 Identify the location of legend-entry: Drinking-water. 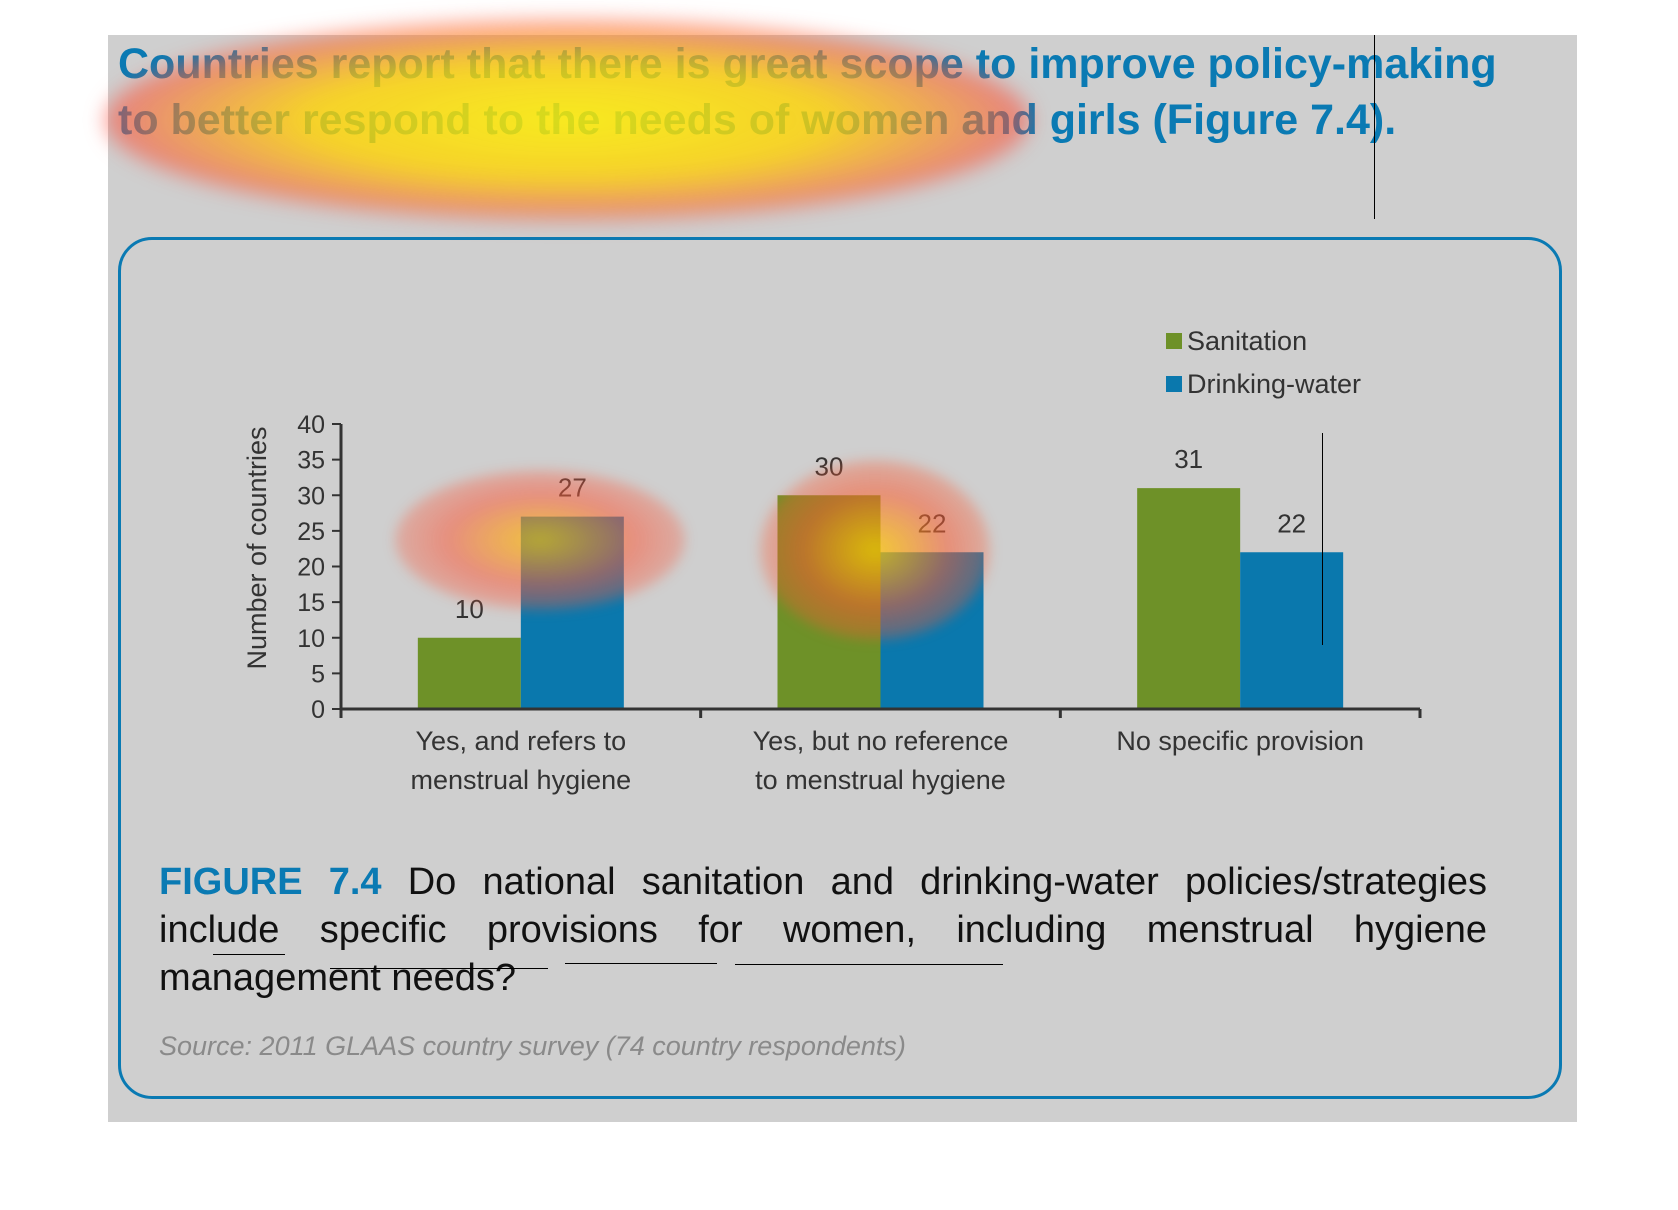
(1274, 384).